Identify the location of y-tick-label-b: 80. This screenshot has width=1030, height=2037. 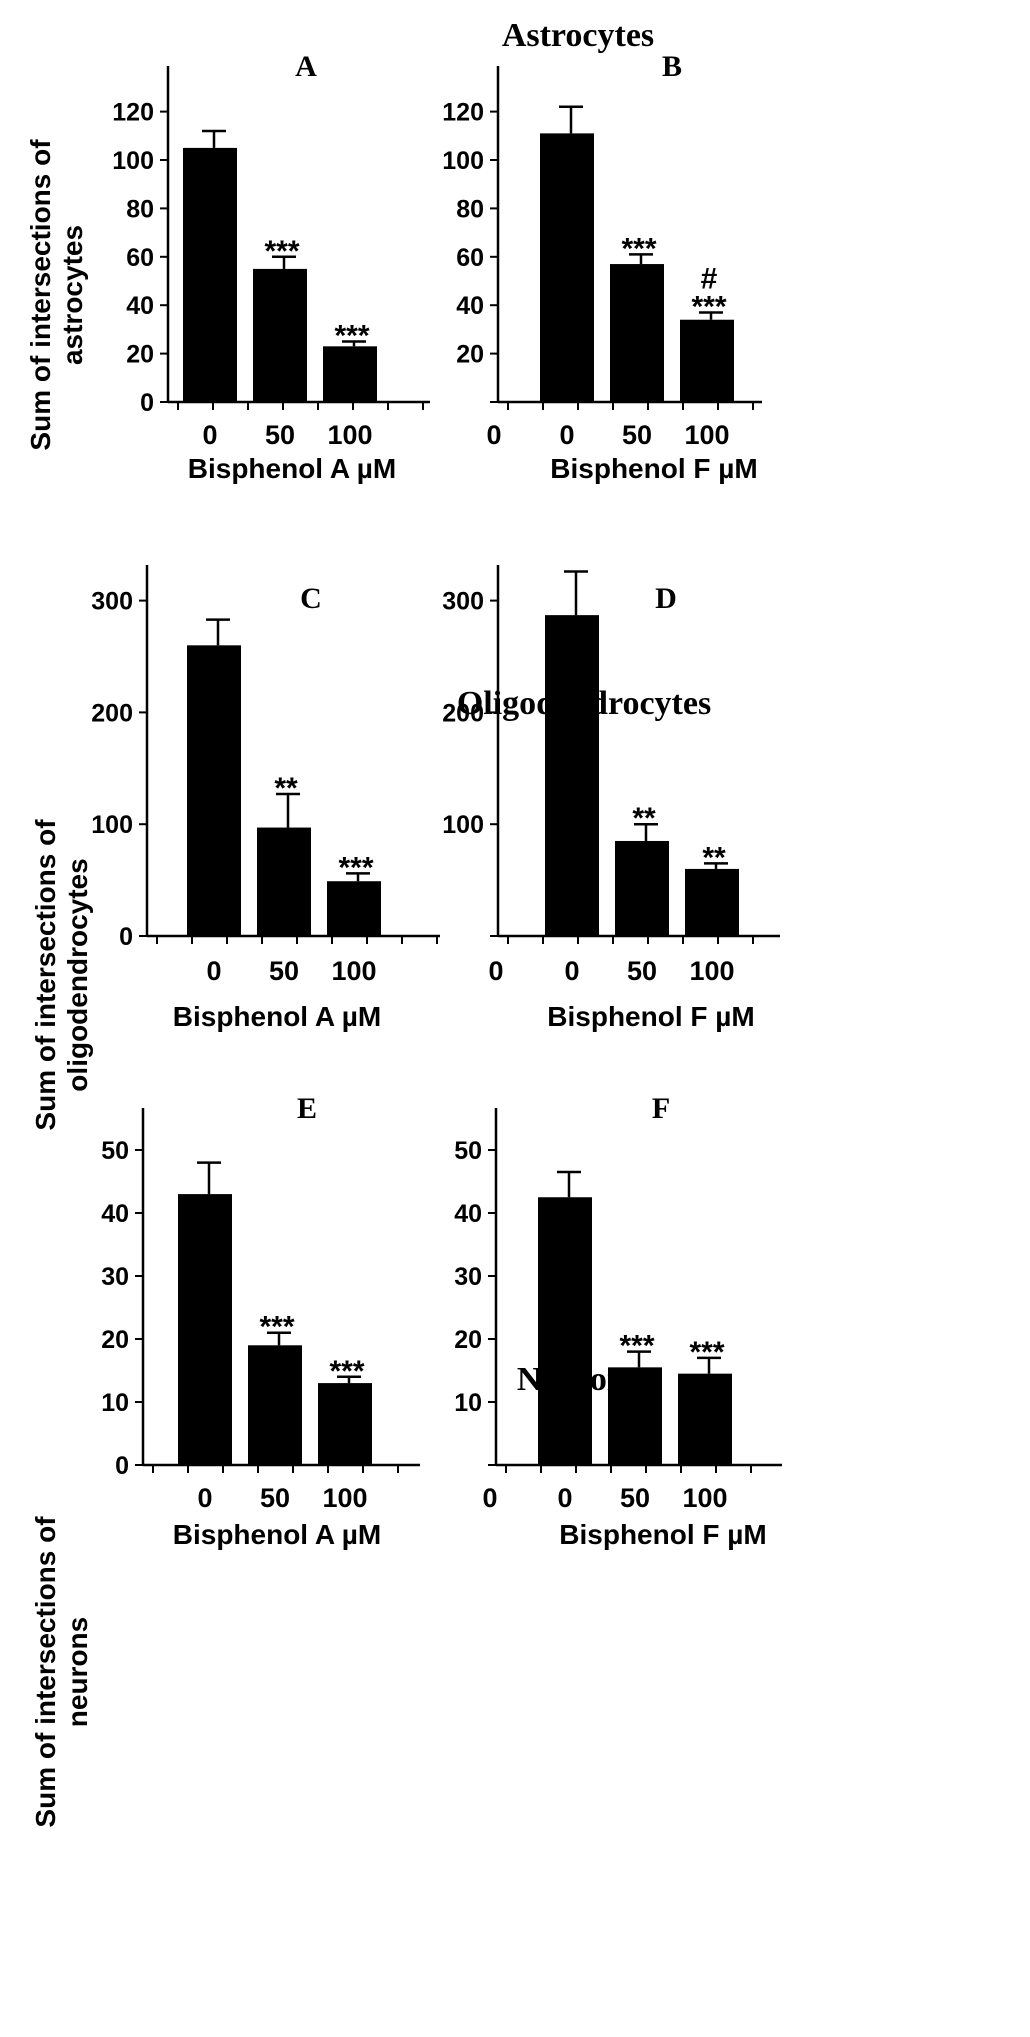
(470, 209).